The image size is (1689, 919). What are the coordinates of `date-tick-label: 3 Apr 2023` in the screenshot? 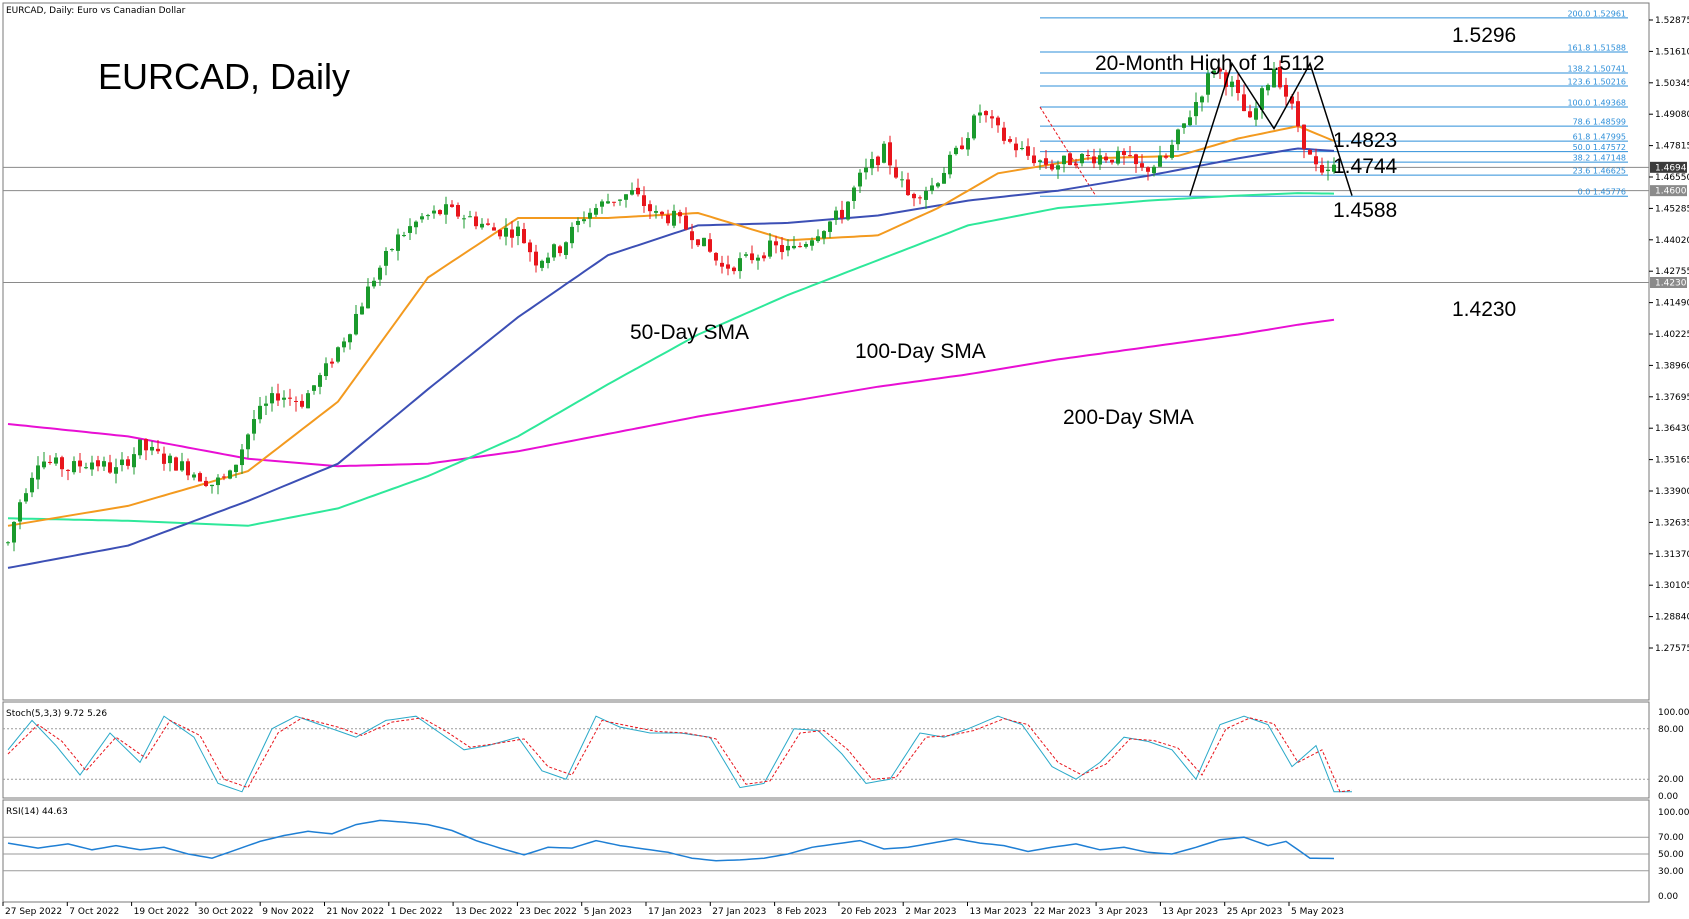 It's located at (1123, 912).